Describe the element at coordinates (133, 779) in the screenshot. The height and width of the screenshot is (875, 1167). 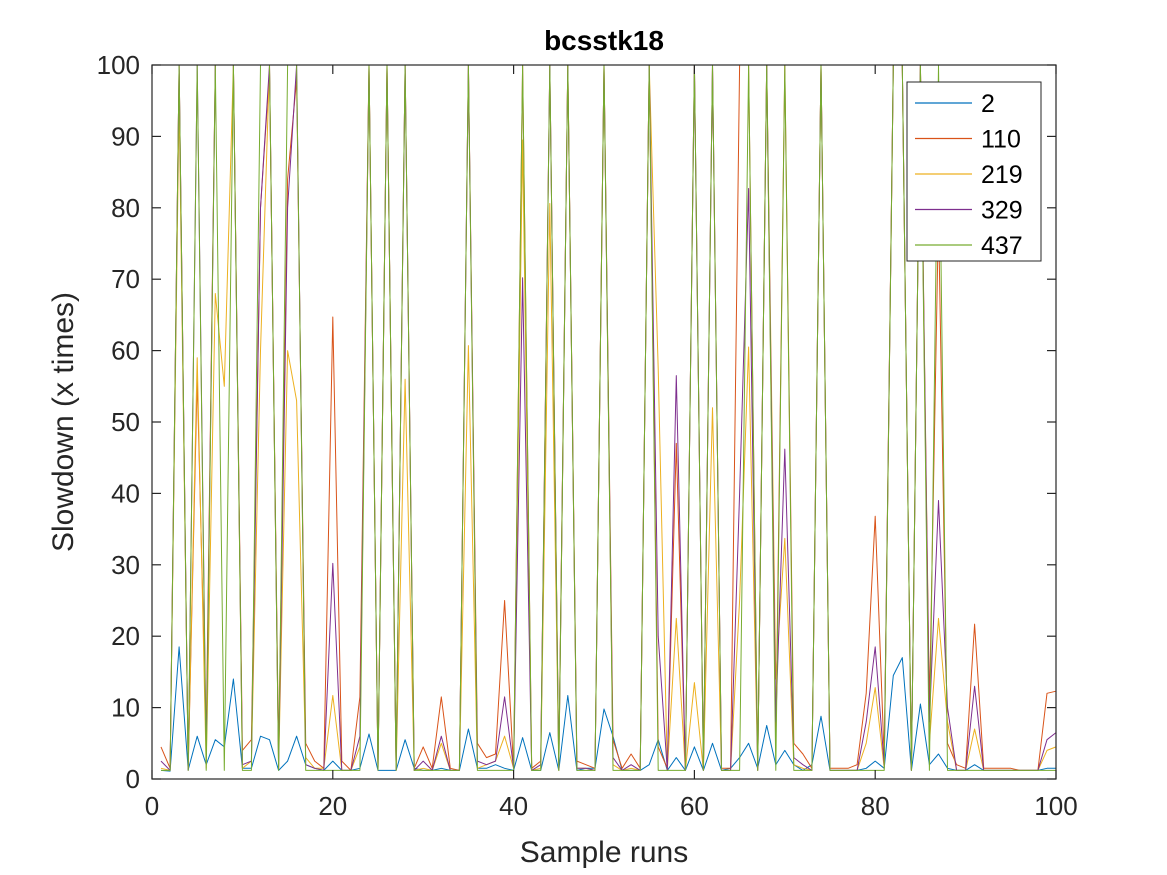
I see `y-tick-label: 0` at that location.